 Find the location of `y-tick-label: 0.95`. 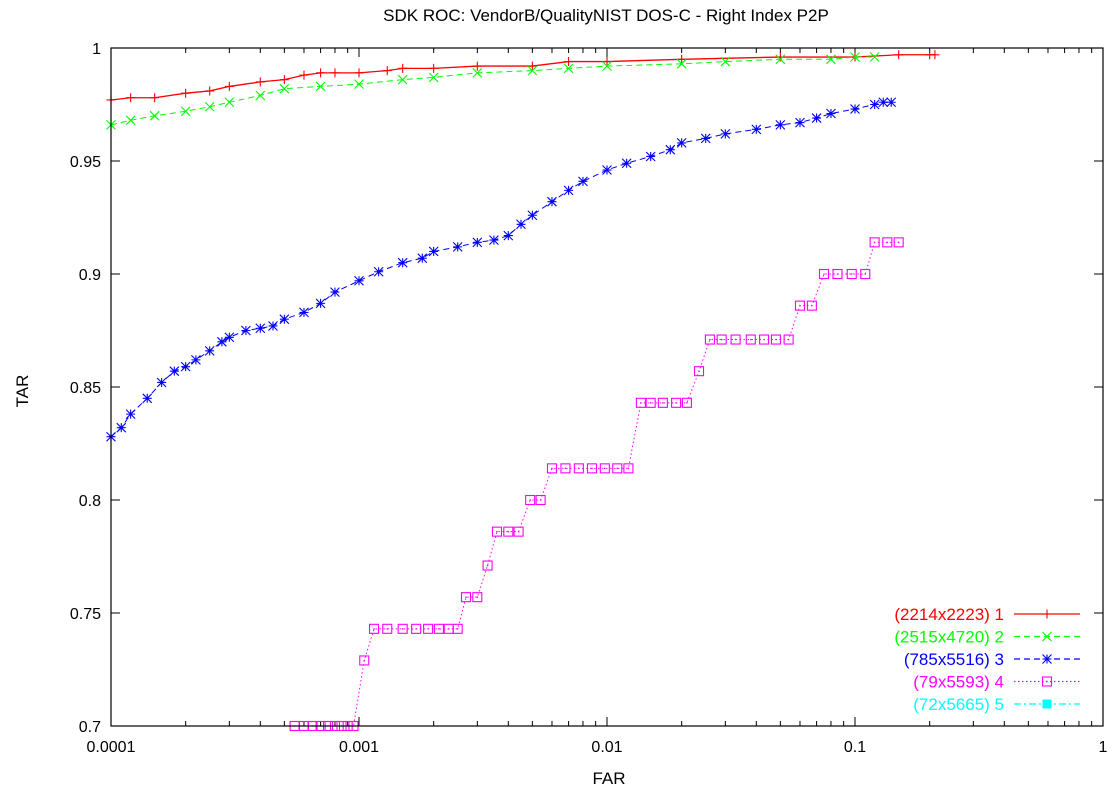

y-tick-label: 0.95 is located at coordinates (85, 162).